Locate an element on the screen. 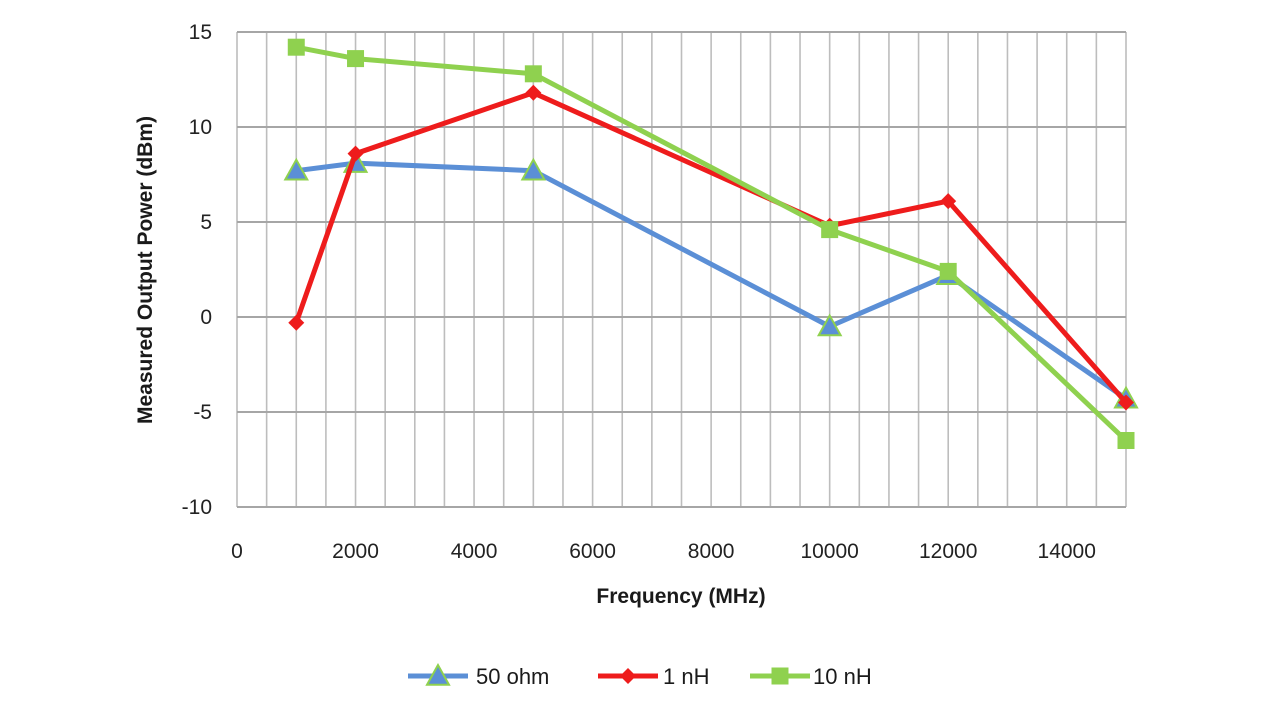  y-tick-label: 15 is located at coordinates (200, 32).